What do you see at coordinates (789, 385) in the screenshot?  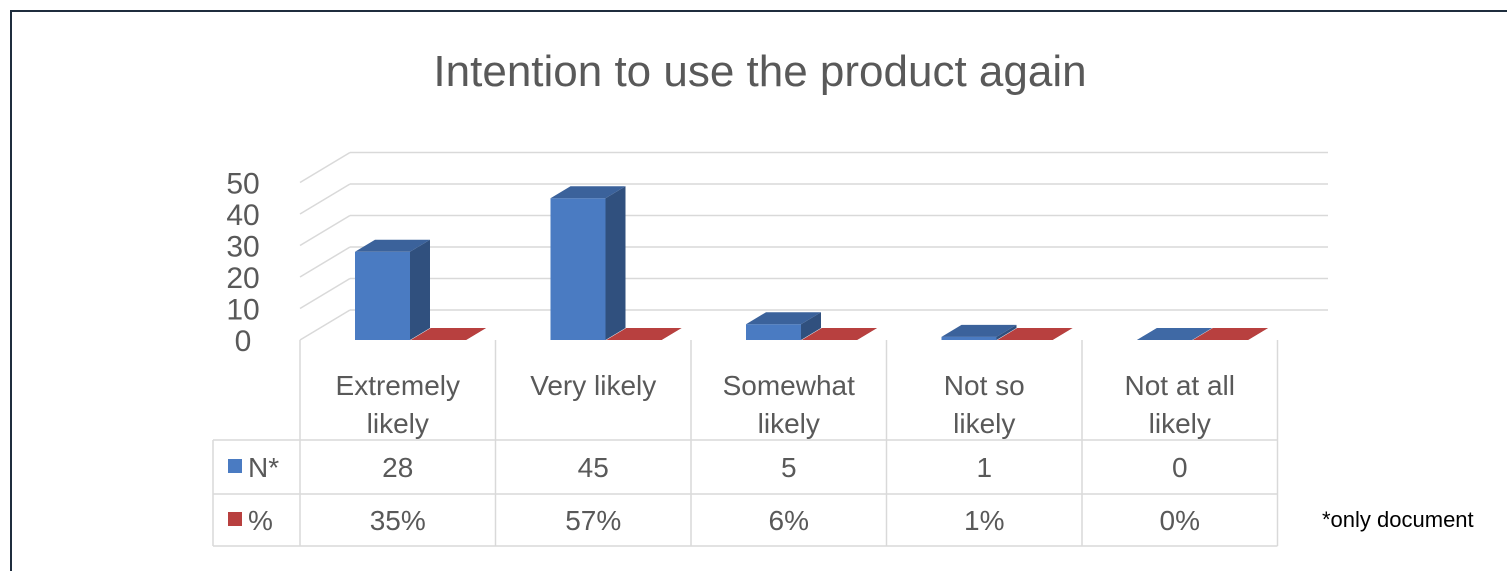 I see `category-label: Somewhat` at bounding box center [789, 385].